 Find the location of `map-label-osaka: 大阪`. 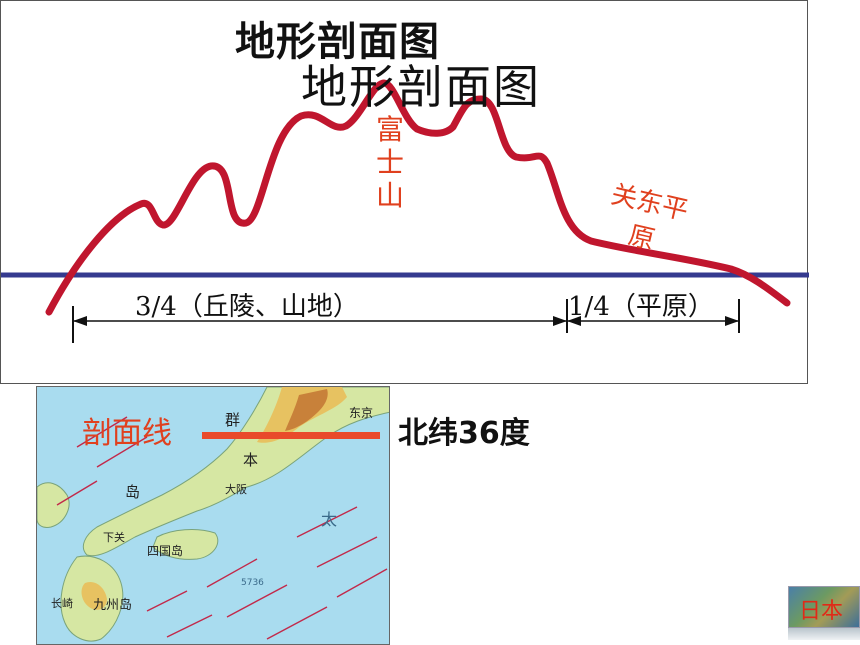

map-label-osaka: 大阪 is located at coordinates (236, 489).